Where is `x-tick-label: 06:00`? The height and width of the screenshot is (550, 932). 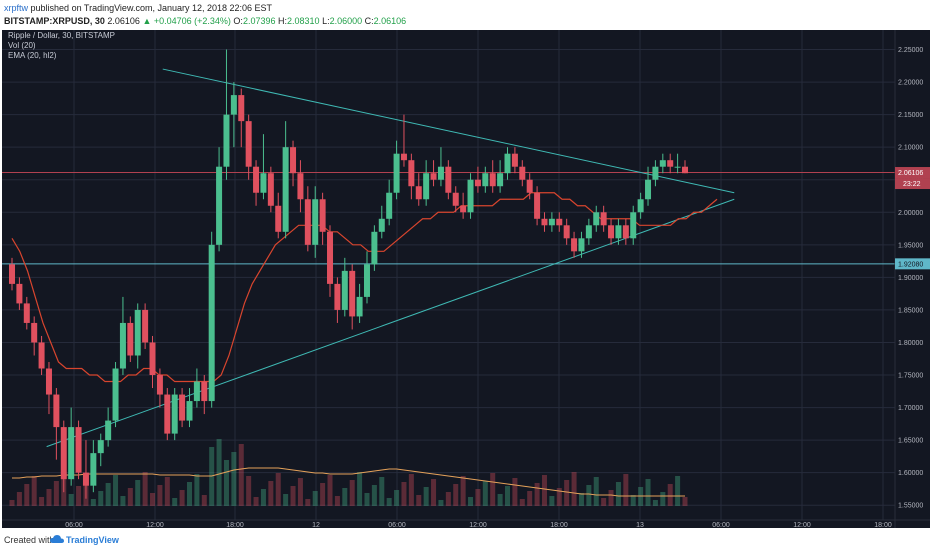 x-tick-label: 06:00 is located at coordinates (74, 525).